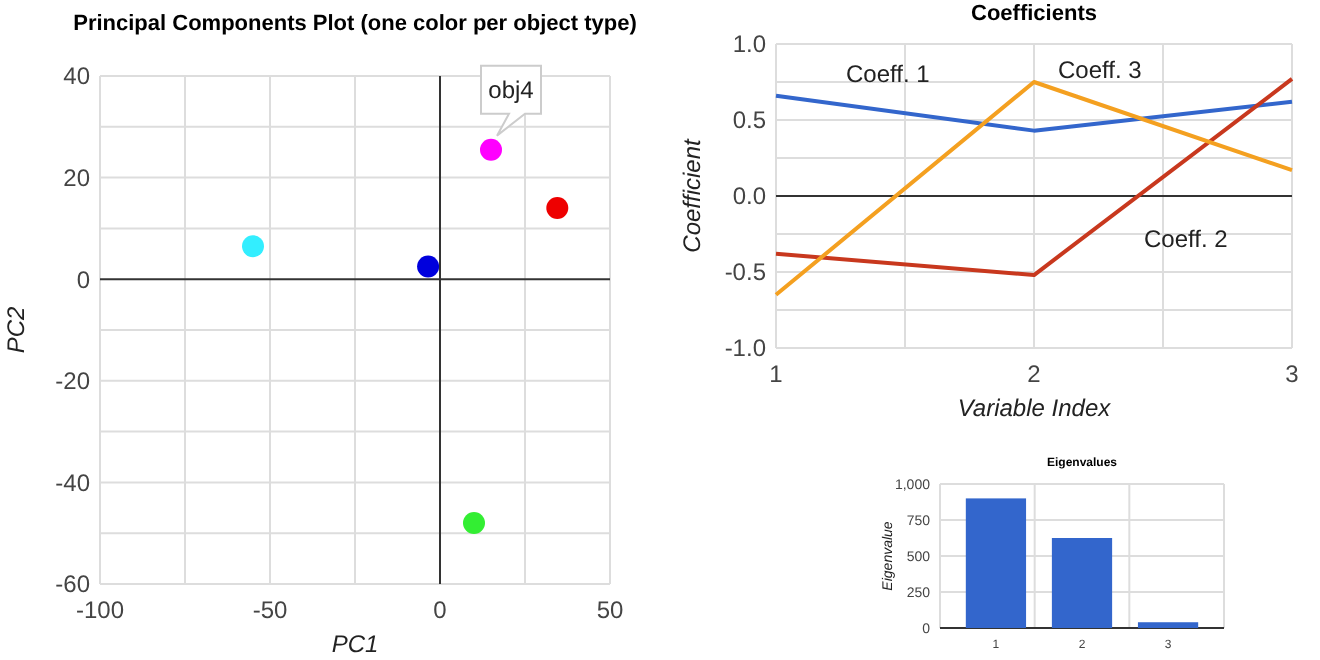 The width and height of the screenshot is (1320, 660). I want to click on series-label: Coeff. 3, so click(1100, 70).